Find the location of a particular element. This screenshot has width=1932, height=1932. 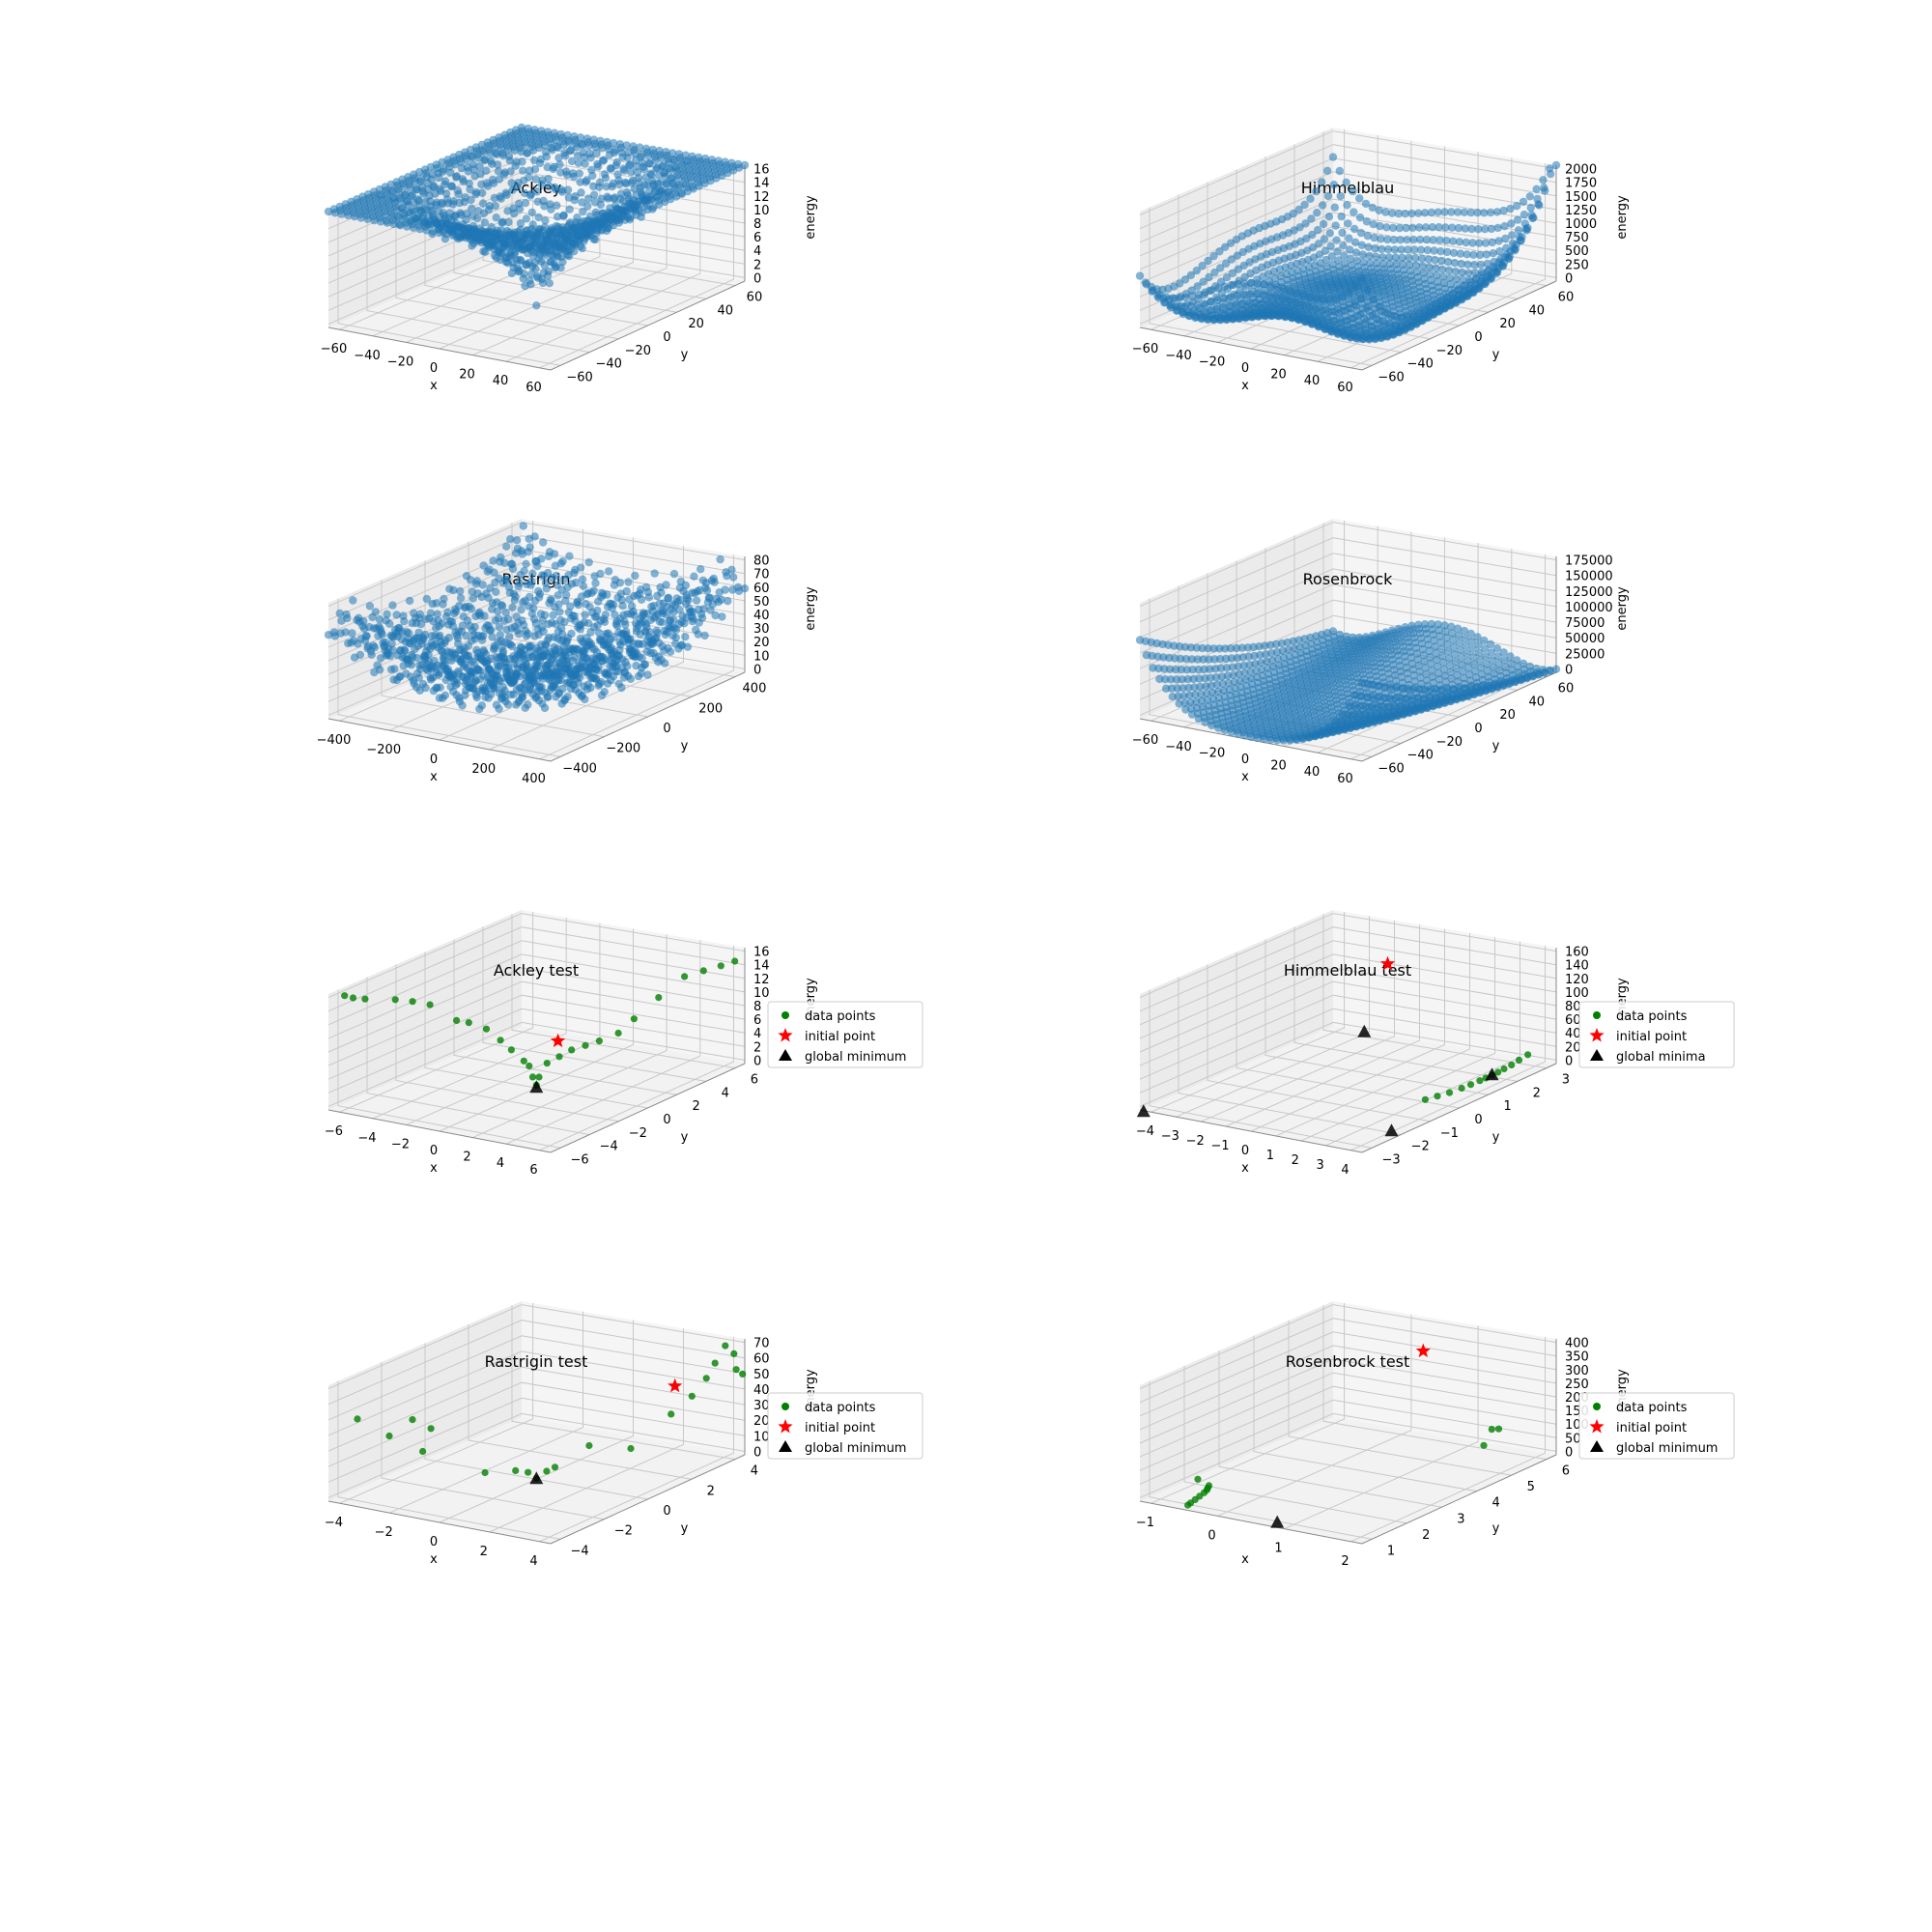

axis-line is located at coordinates (536, 325).